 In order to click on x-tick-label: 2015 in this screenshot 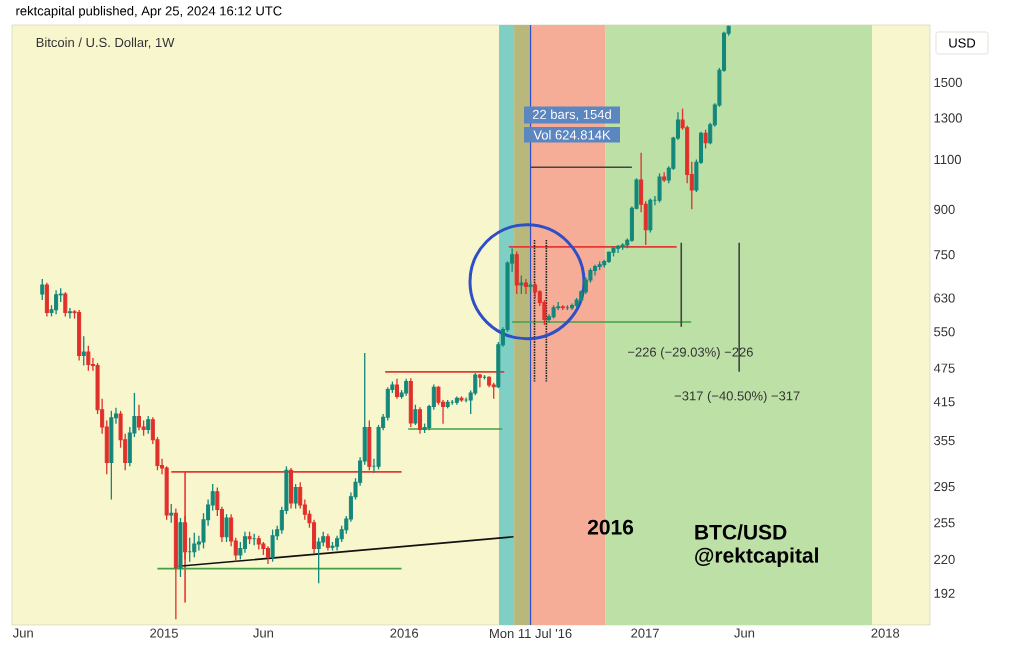, I will do `click(164, 633)`.